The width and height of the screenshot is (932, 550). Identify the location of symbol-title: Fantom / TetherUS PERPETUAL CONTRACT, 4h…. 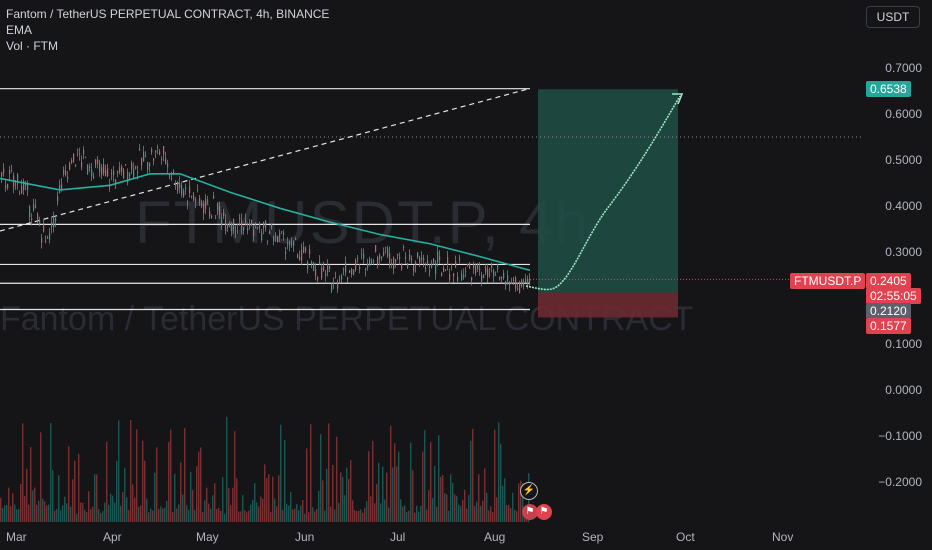
(168, 14).